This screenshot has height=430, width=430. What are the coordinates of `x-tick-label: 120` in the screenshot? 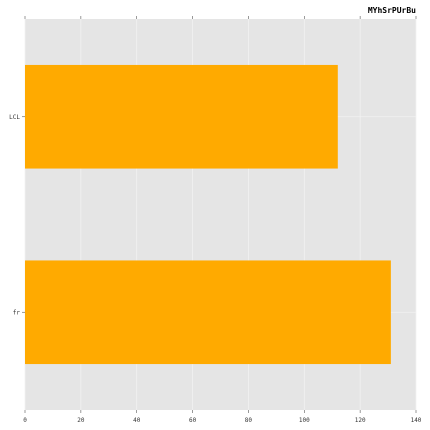 It's located at (360, 420).